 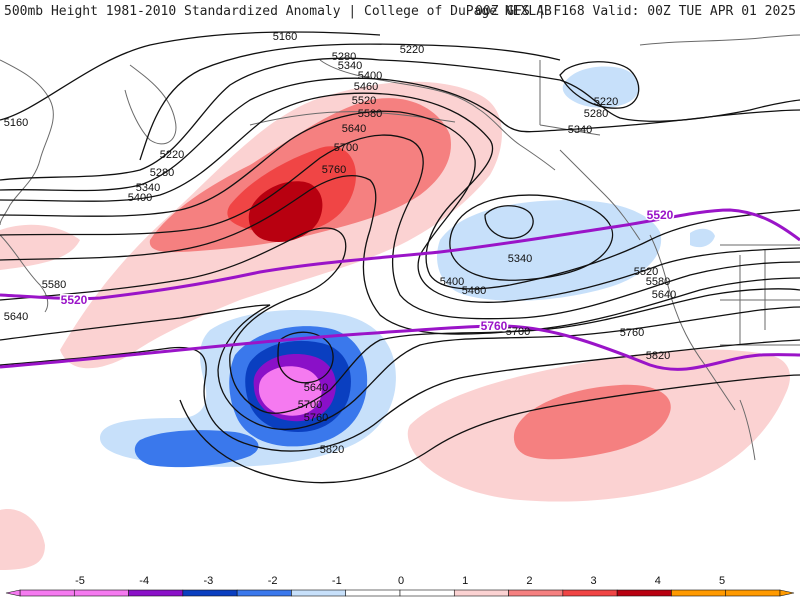 I want to click on coastline-bc, so click(x=600, y=195).